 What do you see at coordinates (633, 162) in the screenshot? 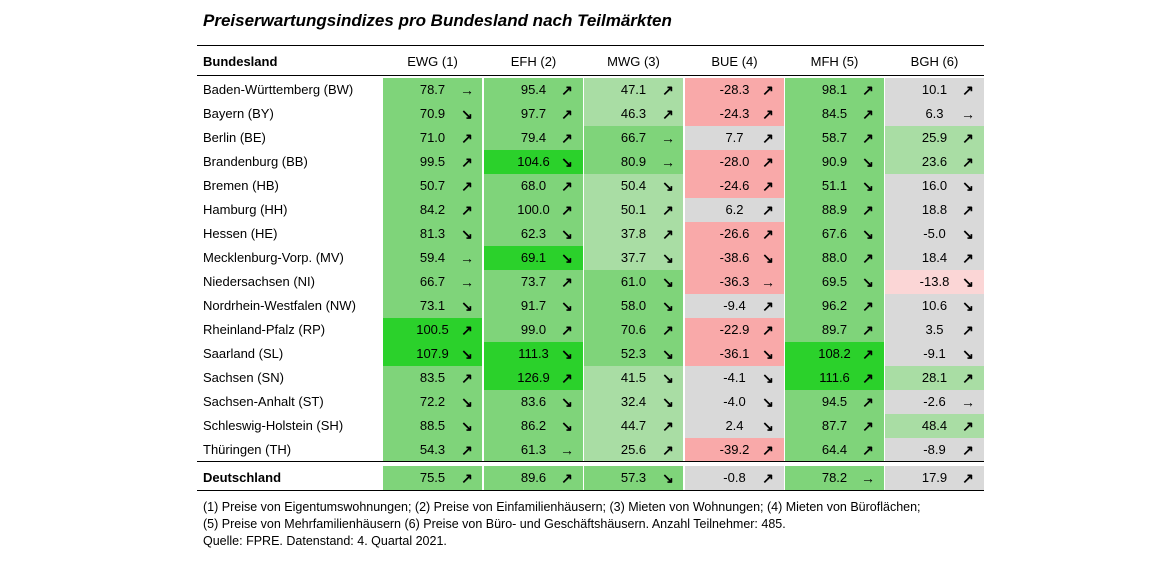
I see `value-cell-mwg: 80.9` at bounding box center [633, 162].